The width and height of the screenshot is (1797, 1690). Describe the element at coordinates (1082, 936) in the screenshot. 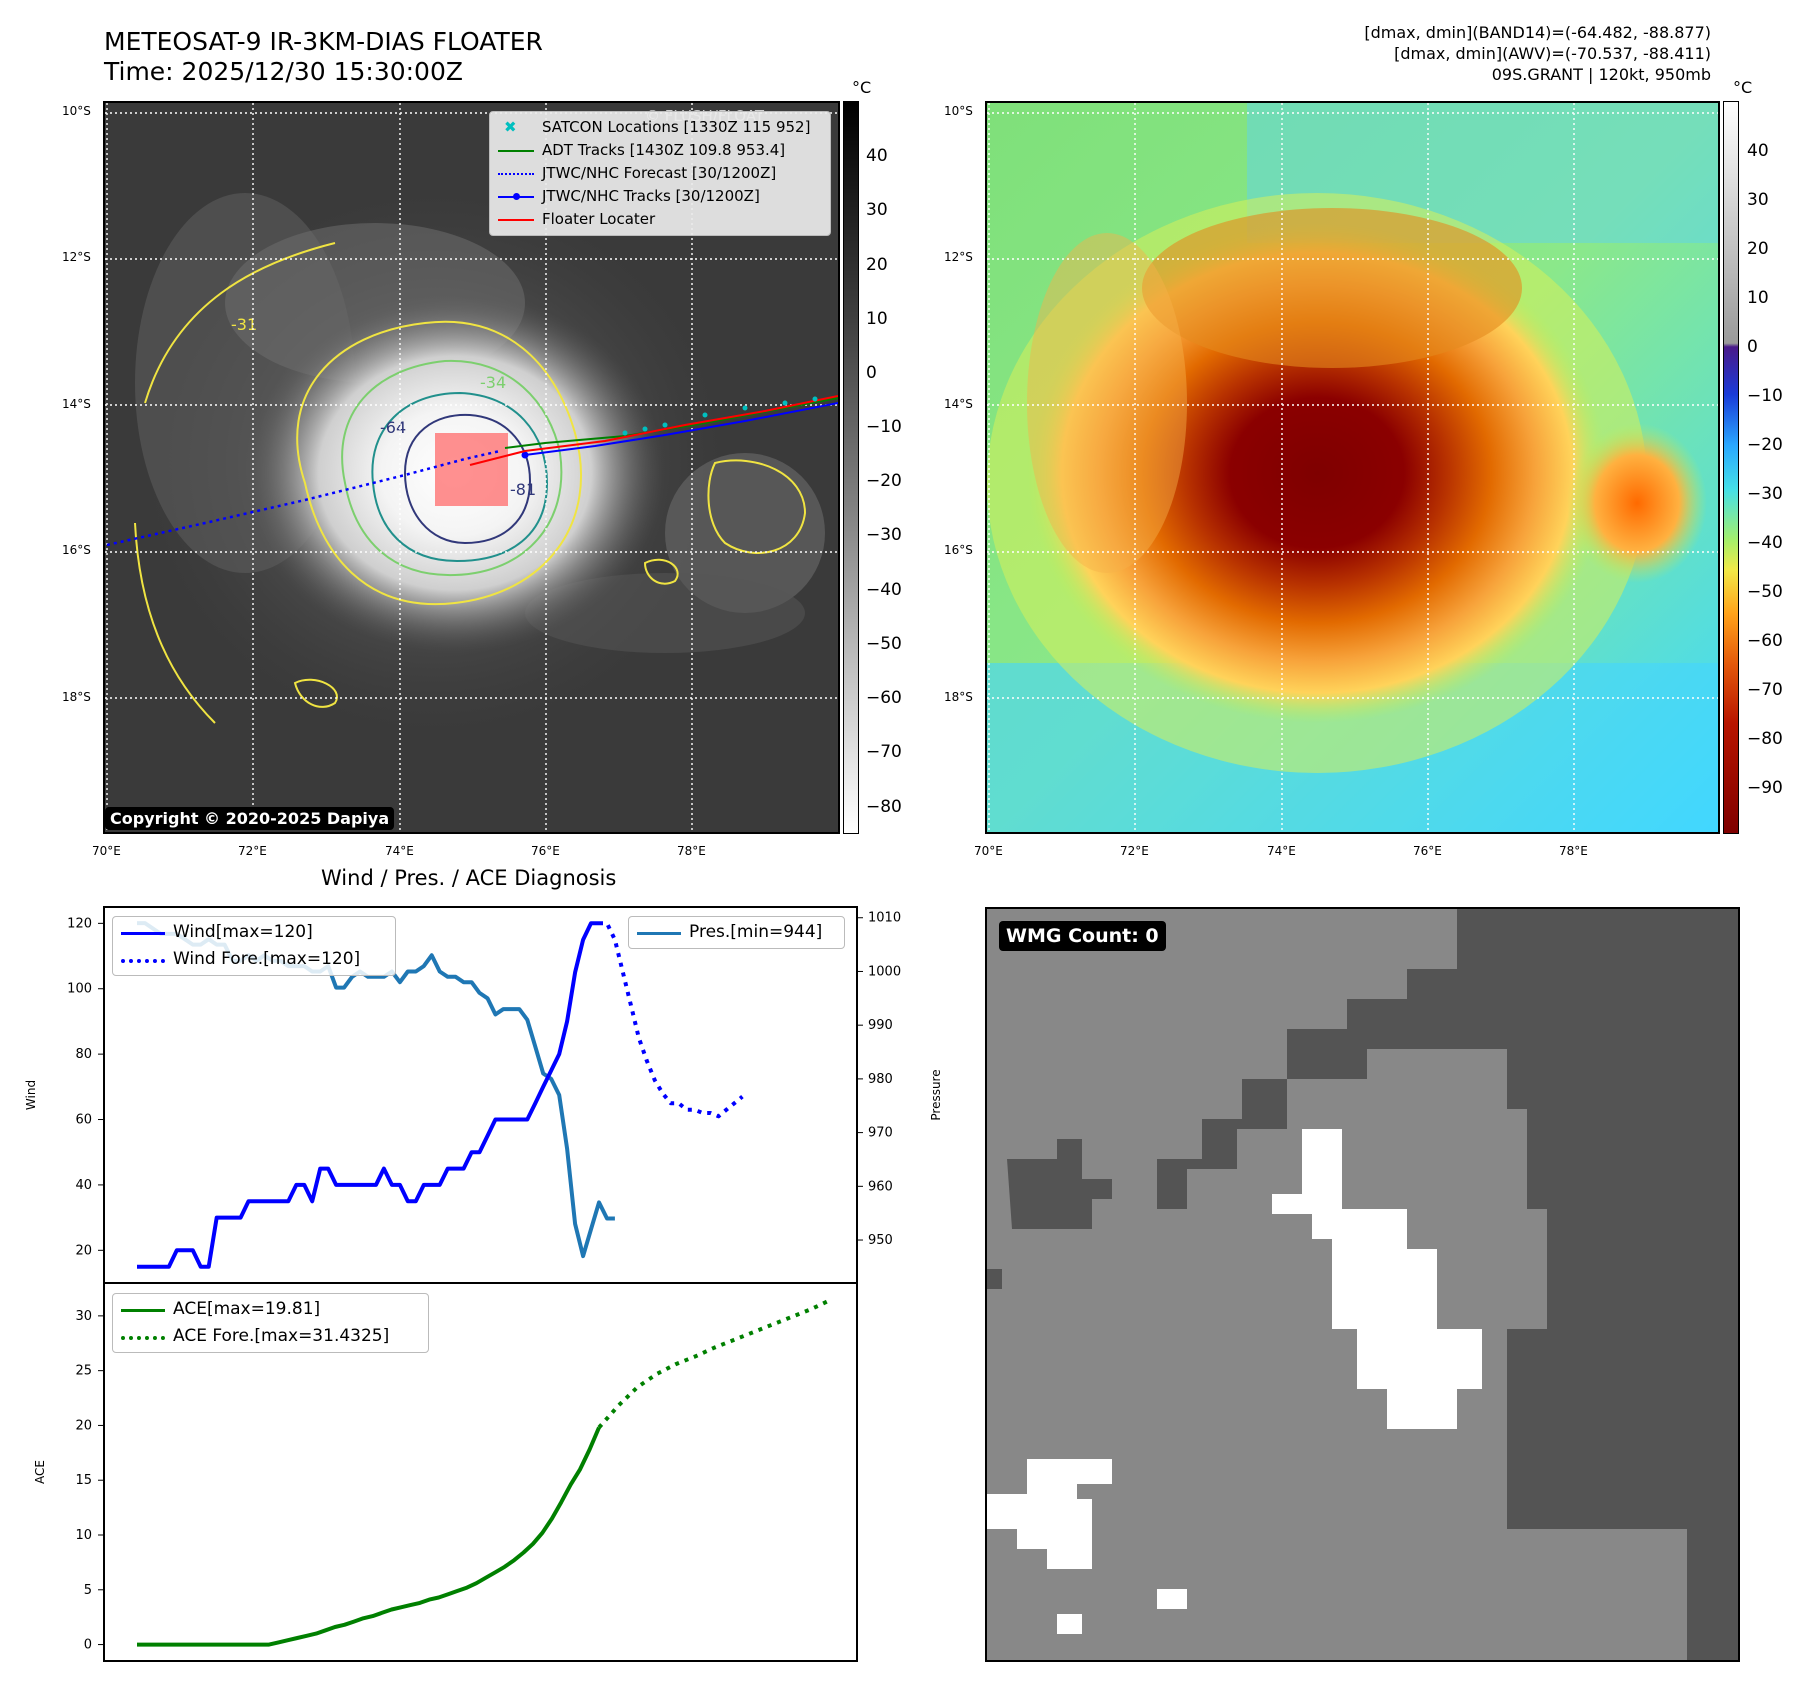

I see `wmg-count-badge: WMG Count: 0` at that location.